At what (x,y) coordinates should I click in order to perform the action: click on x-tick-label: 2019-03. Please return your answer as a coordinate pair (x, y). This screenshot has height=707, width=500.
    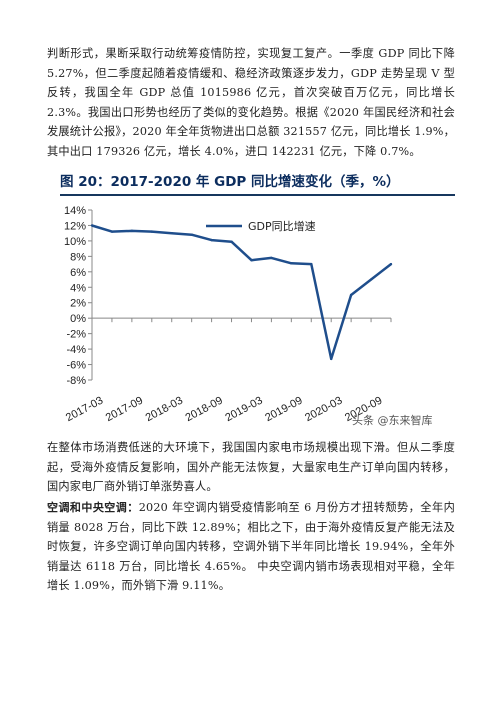
    Looking at the image, I should click on (243, 410).